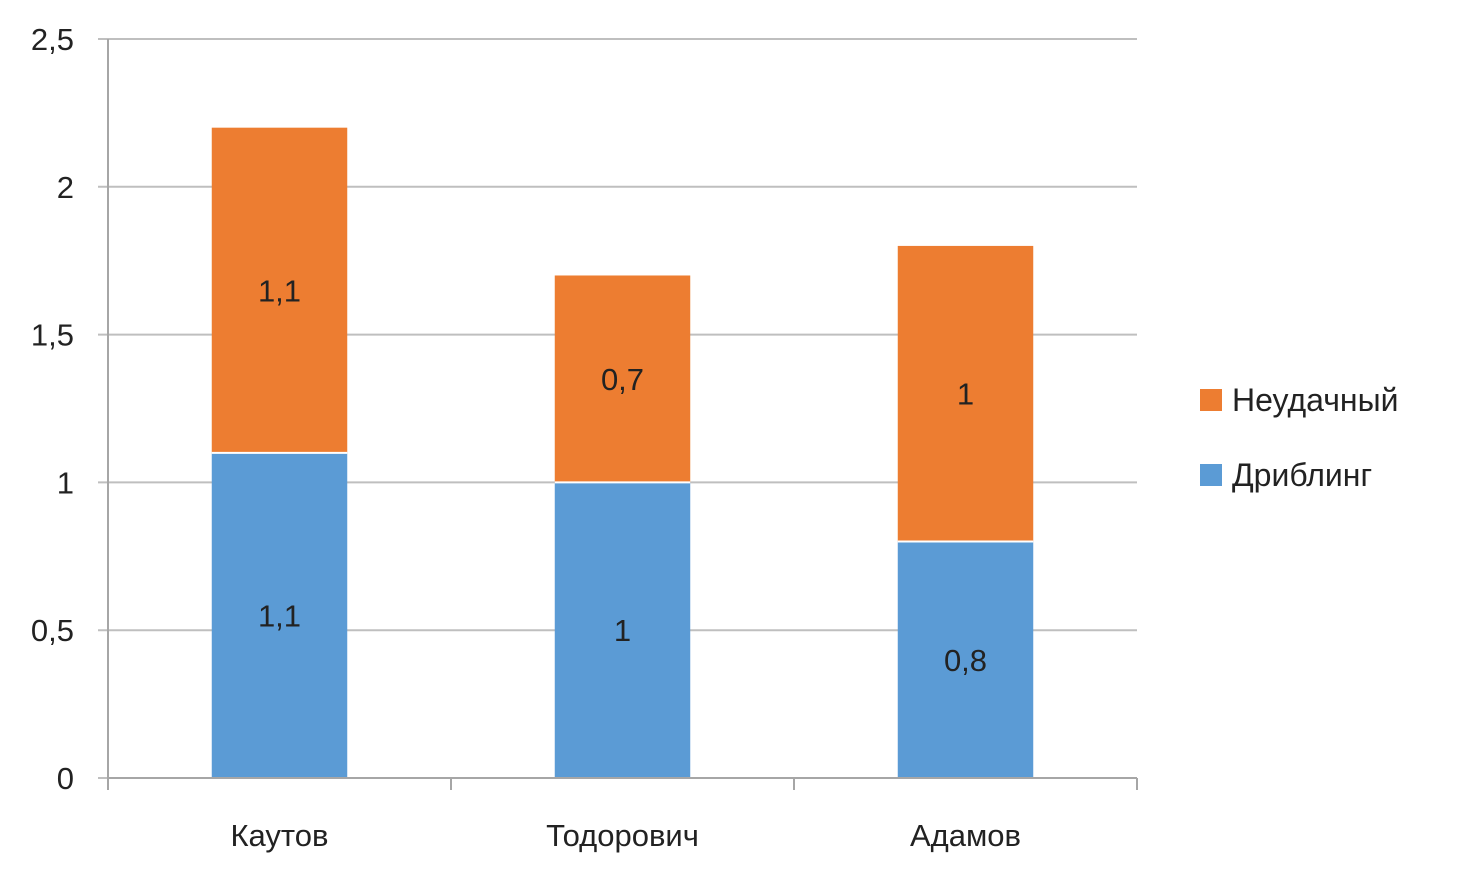 This screenshot has width=1460, height=874. I want to click on y-tick-label: 1,5, so click(52, 335).